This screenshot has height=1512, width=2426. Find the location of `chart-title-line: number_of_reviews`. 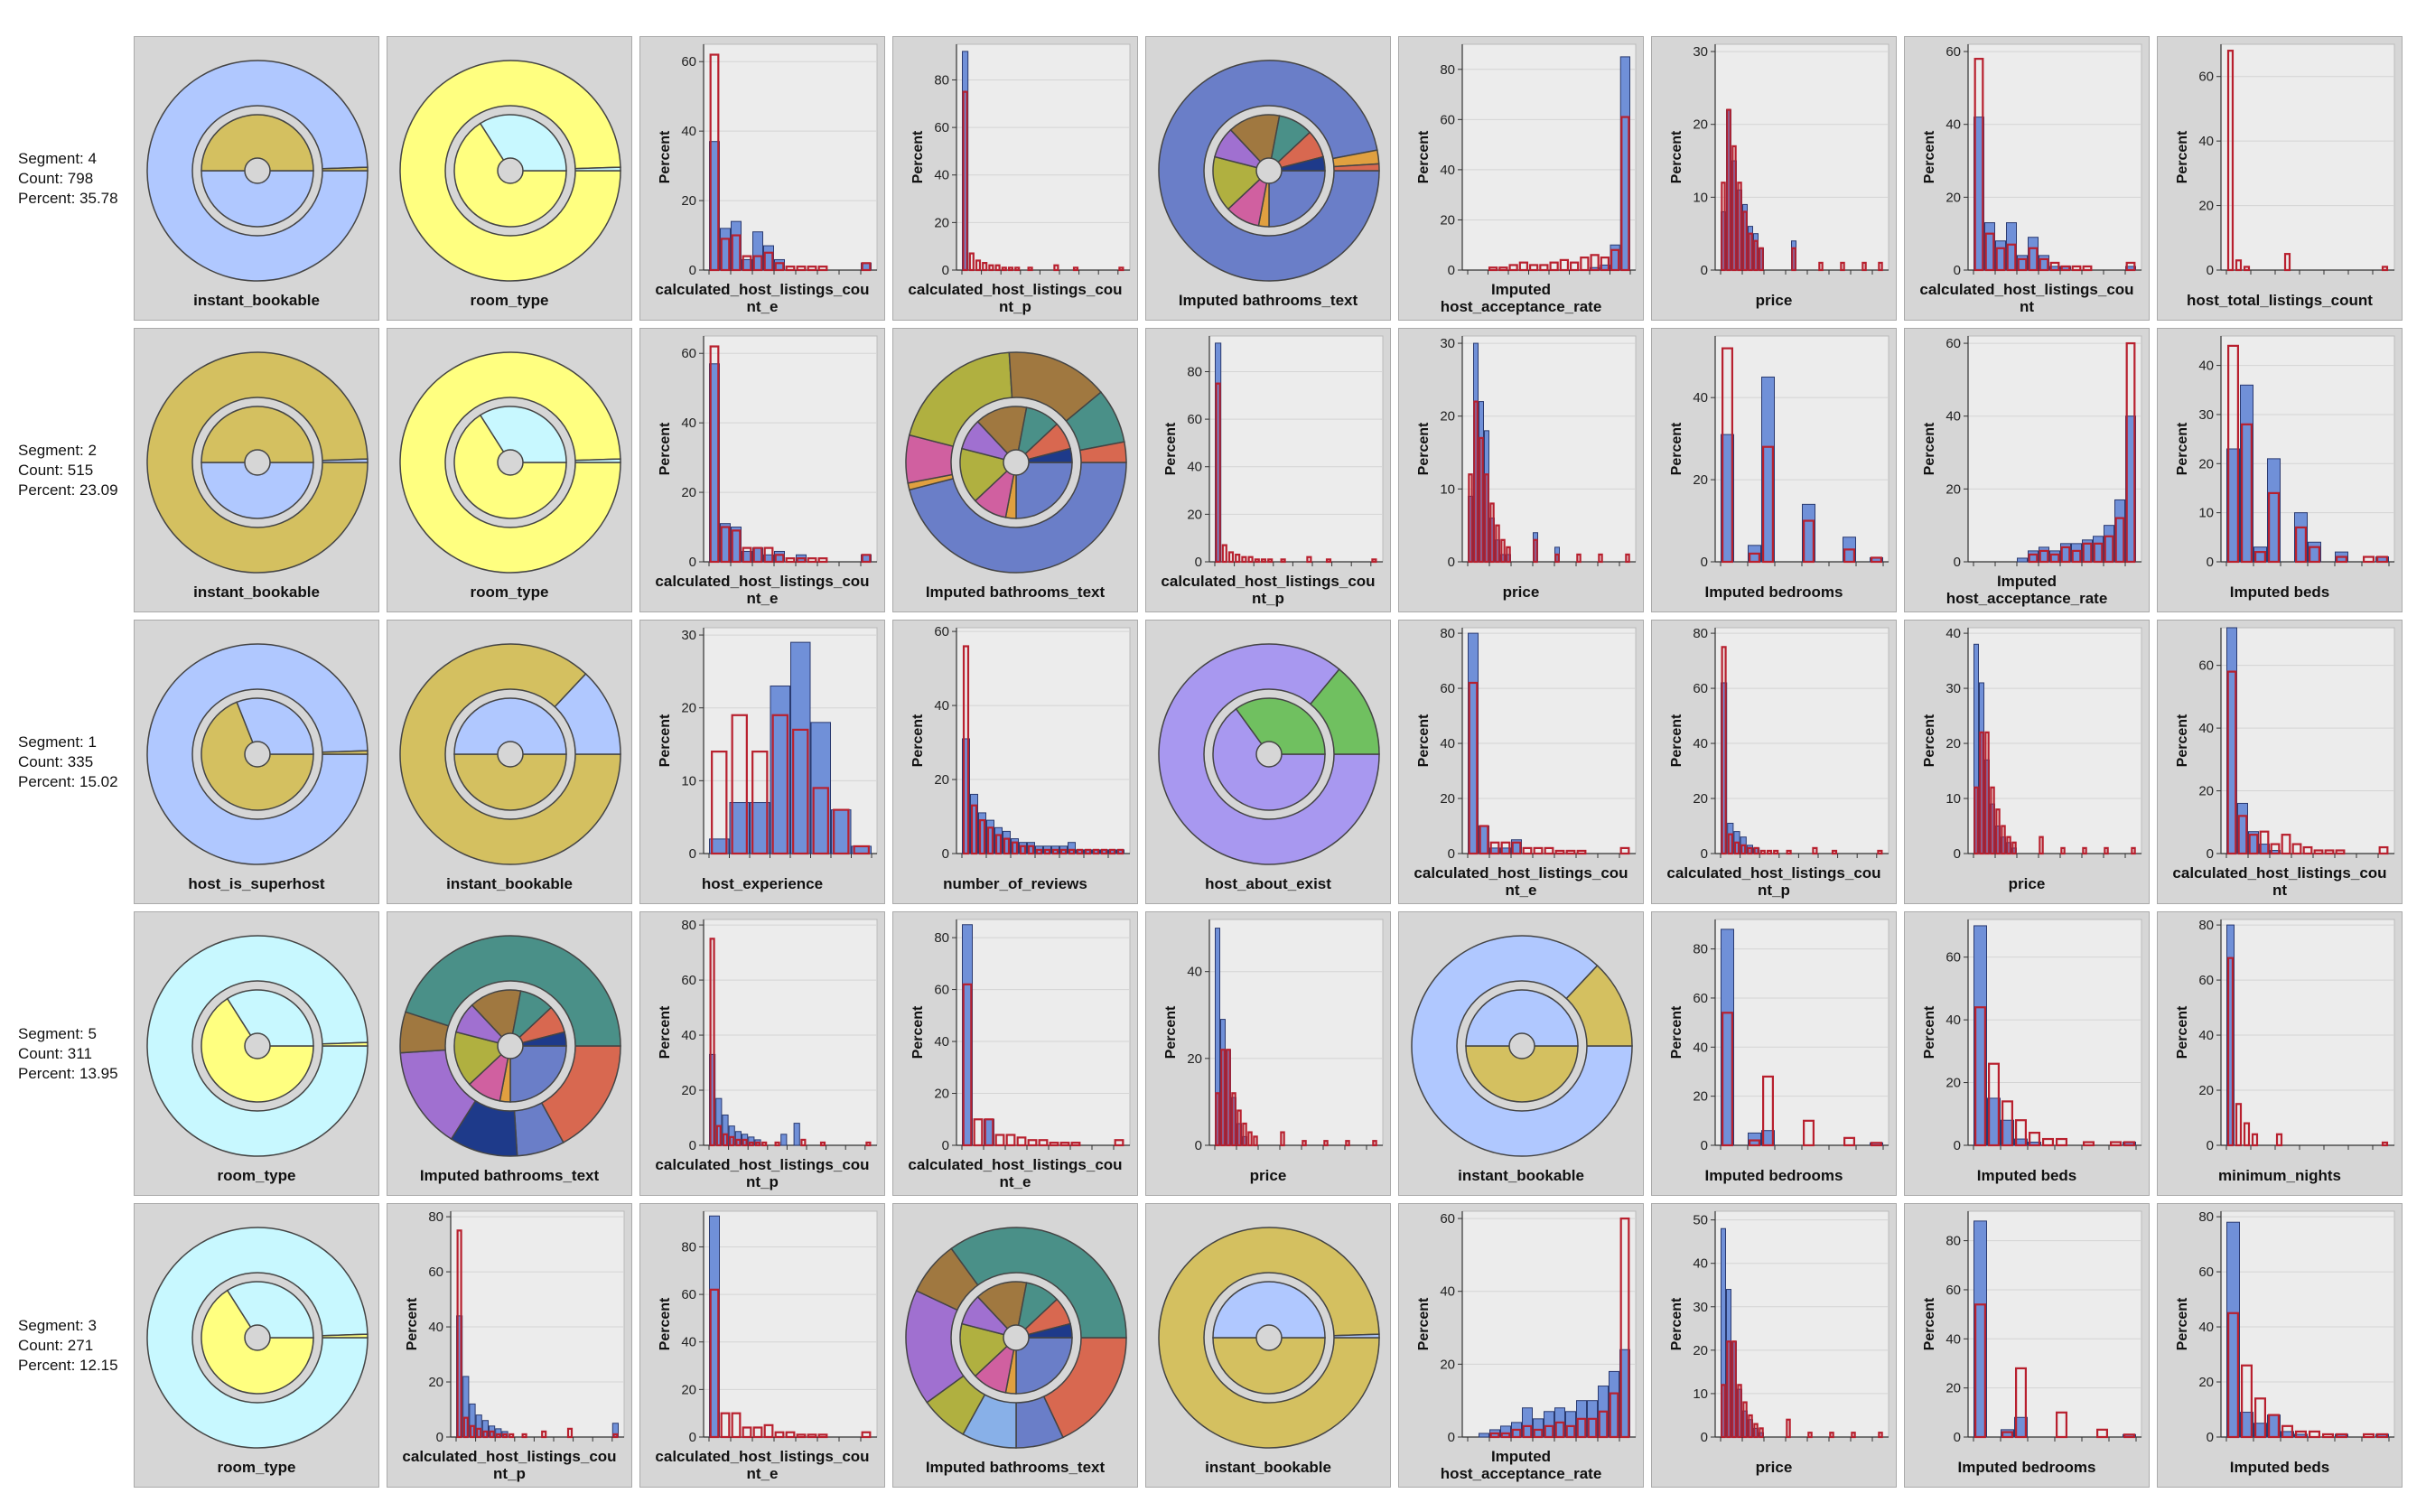

chart-title-line: number_of_reviews is located at coordinates (1015, 883).